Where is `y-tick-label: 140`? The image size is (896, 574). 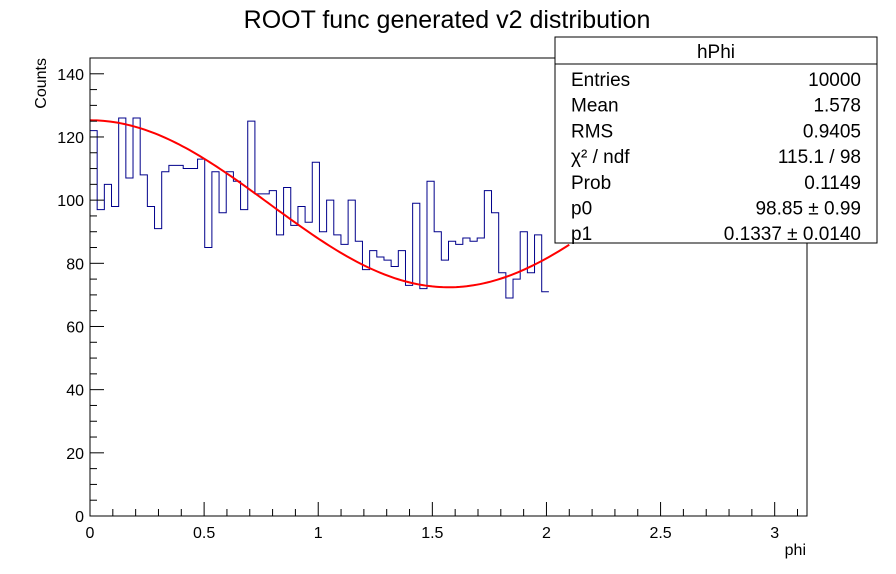
y-tick-label: 140 is located at coordinates (70, 75).